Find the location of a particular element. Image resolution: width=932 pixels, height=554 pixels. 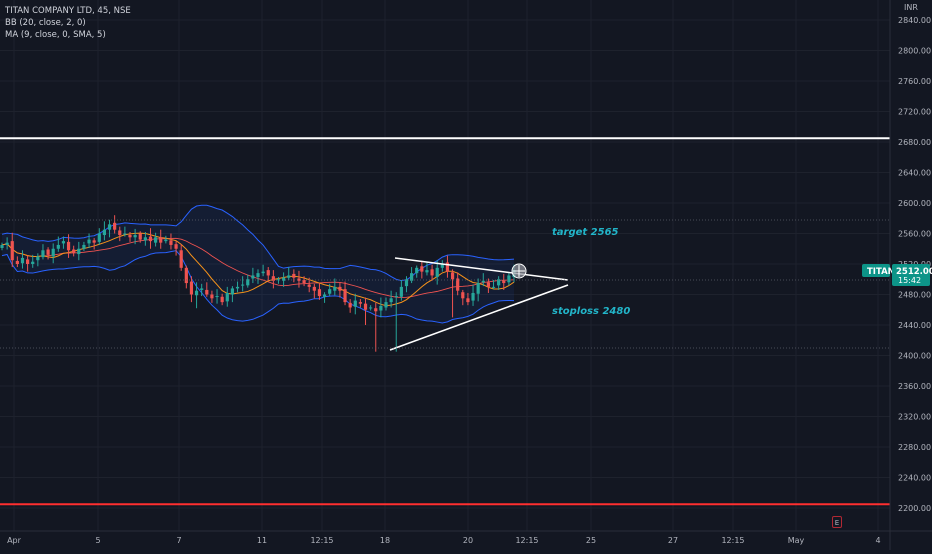

ma-legend: MA (9, close, 0, SMA, 5) is located at coordinates (55, 35).